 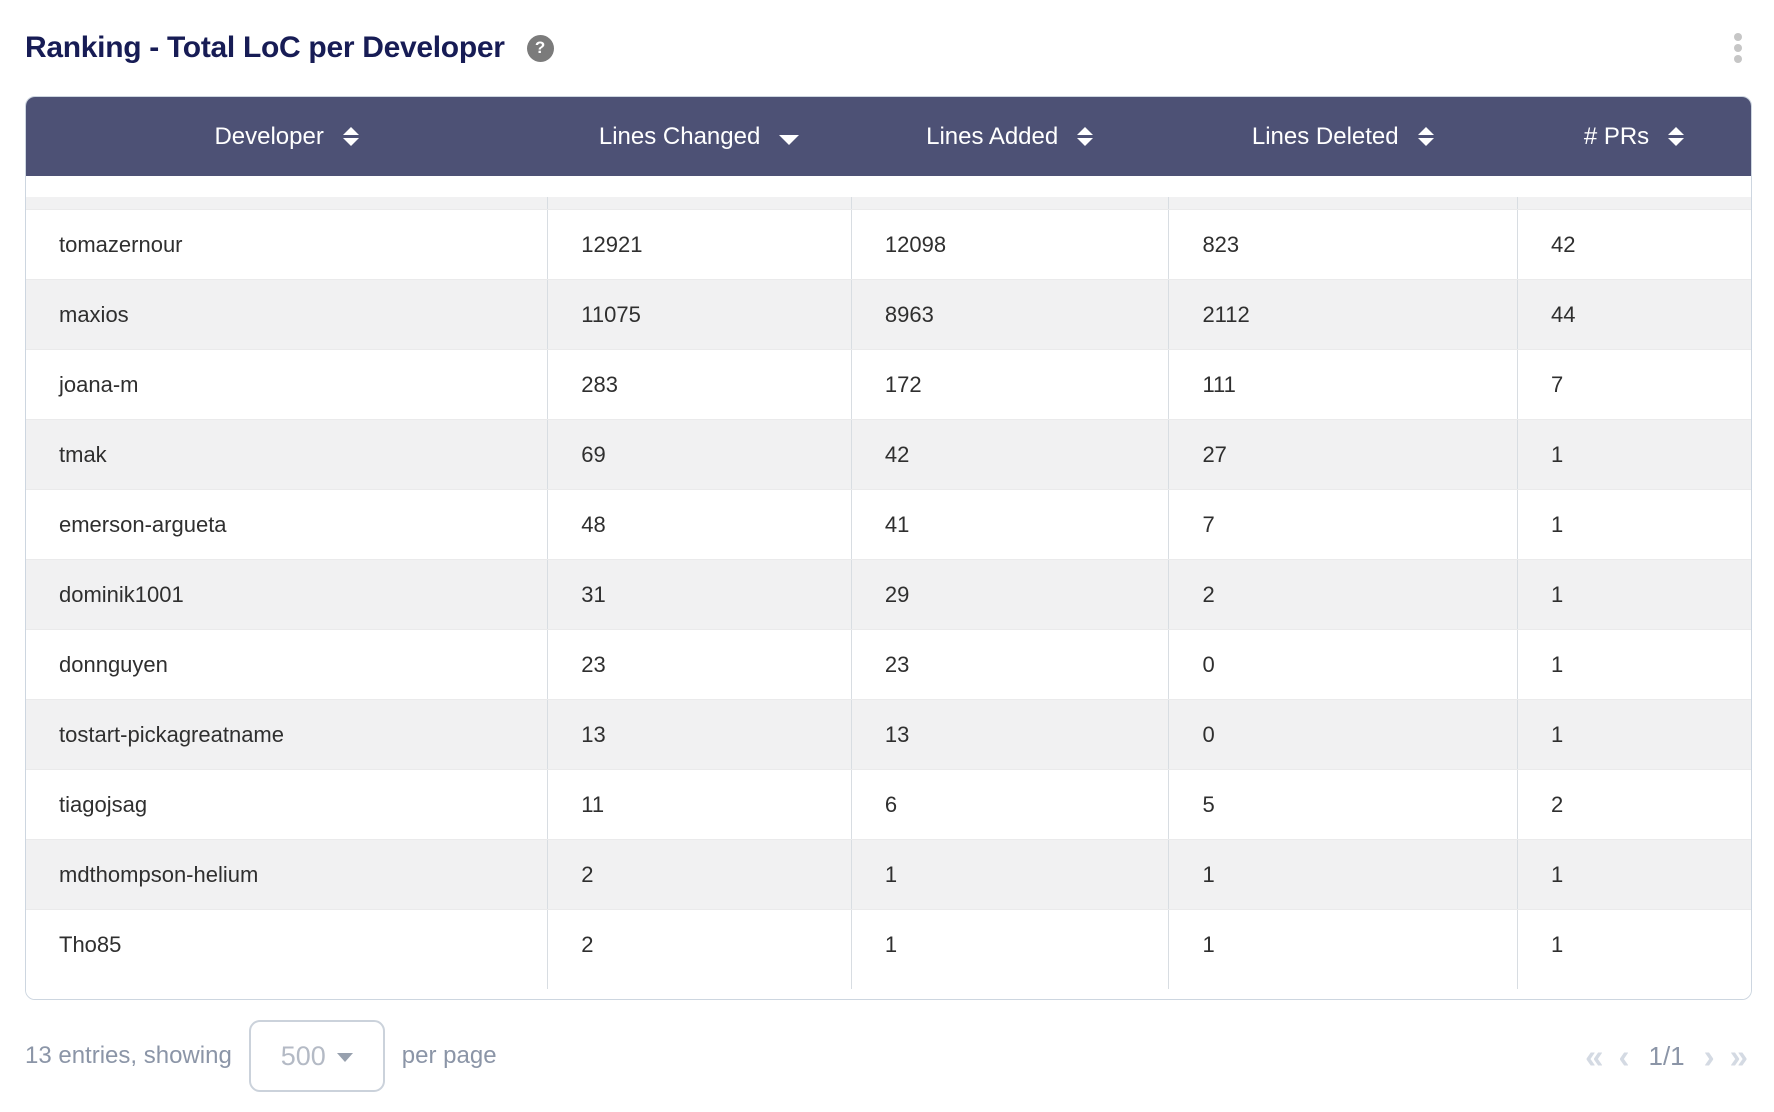 I want to click on column-label: Developer, so click(x=269, y=136).